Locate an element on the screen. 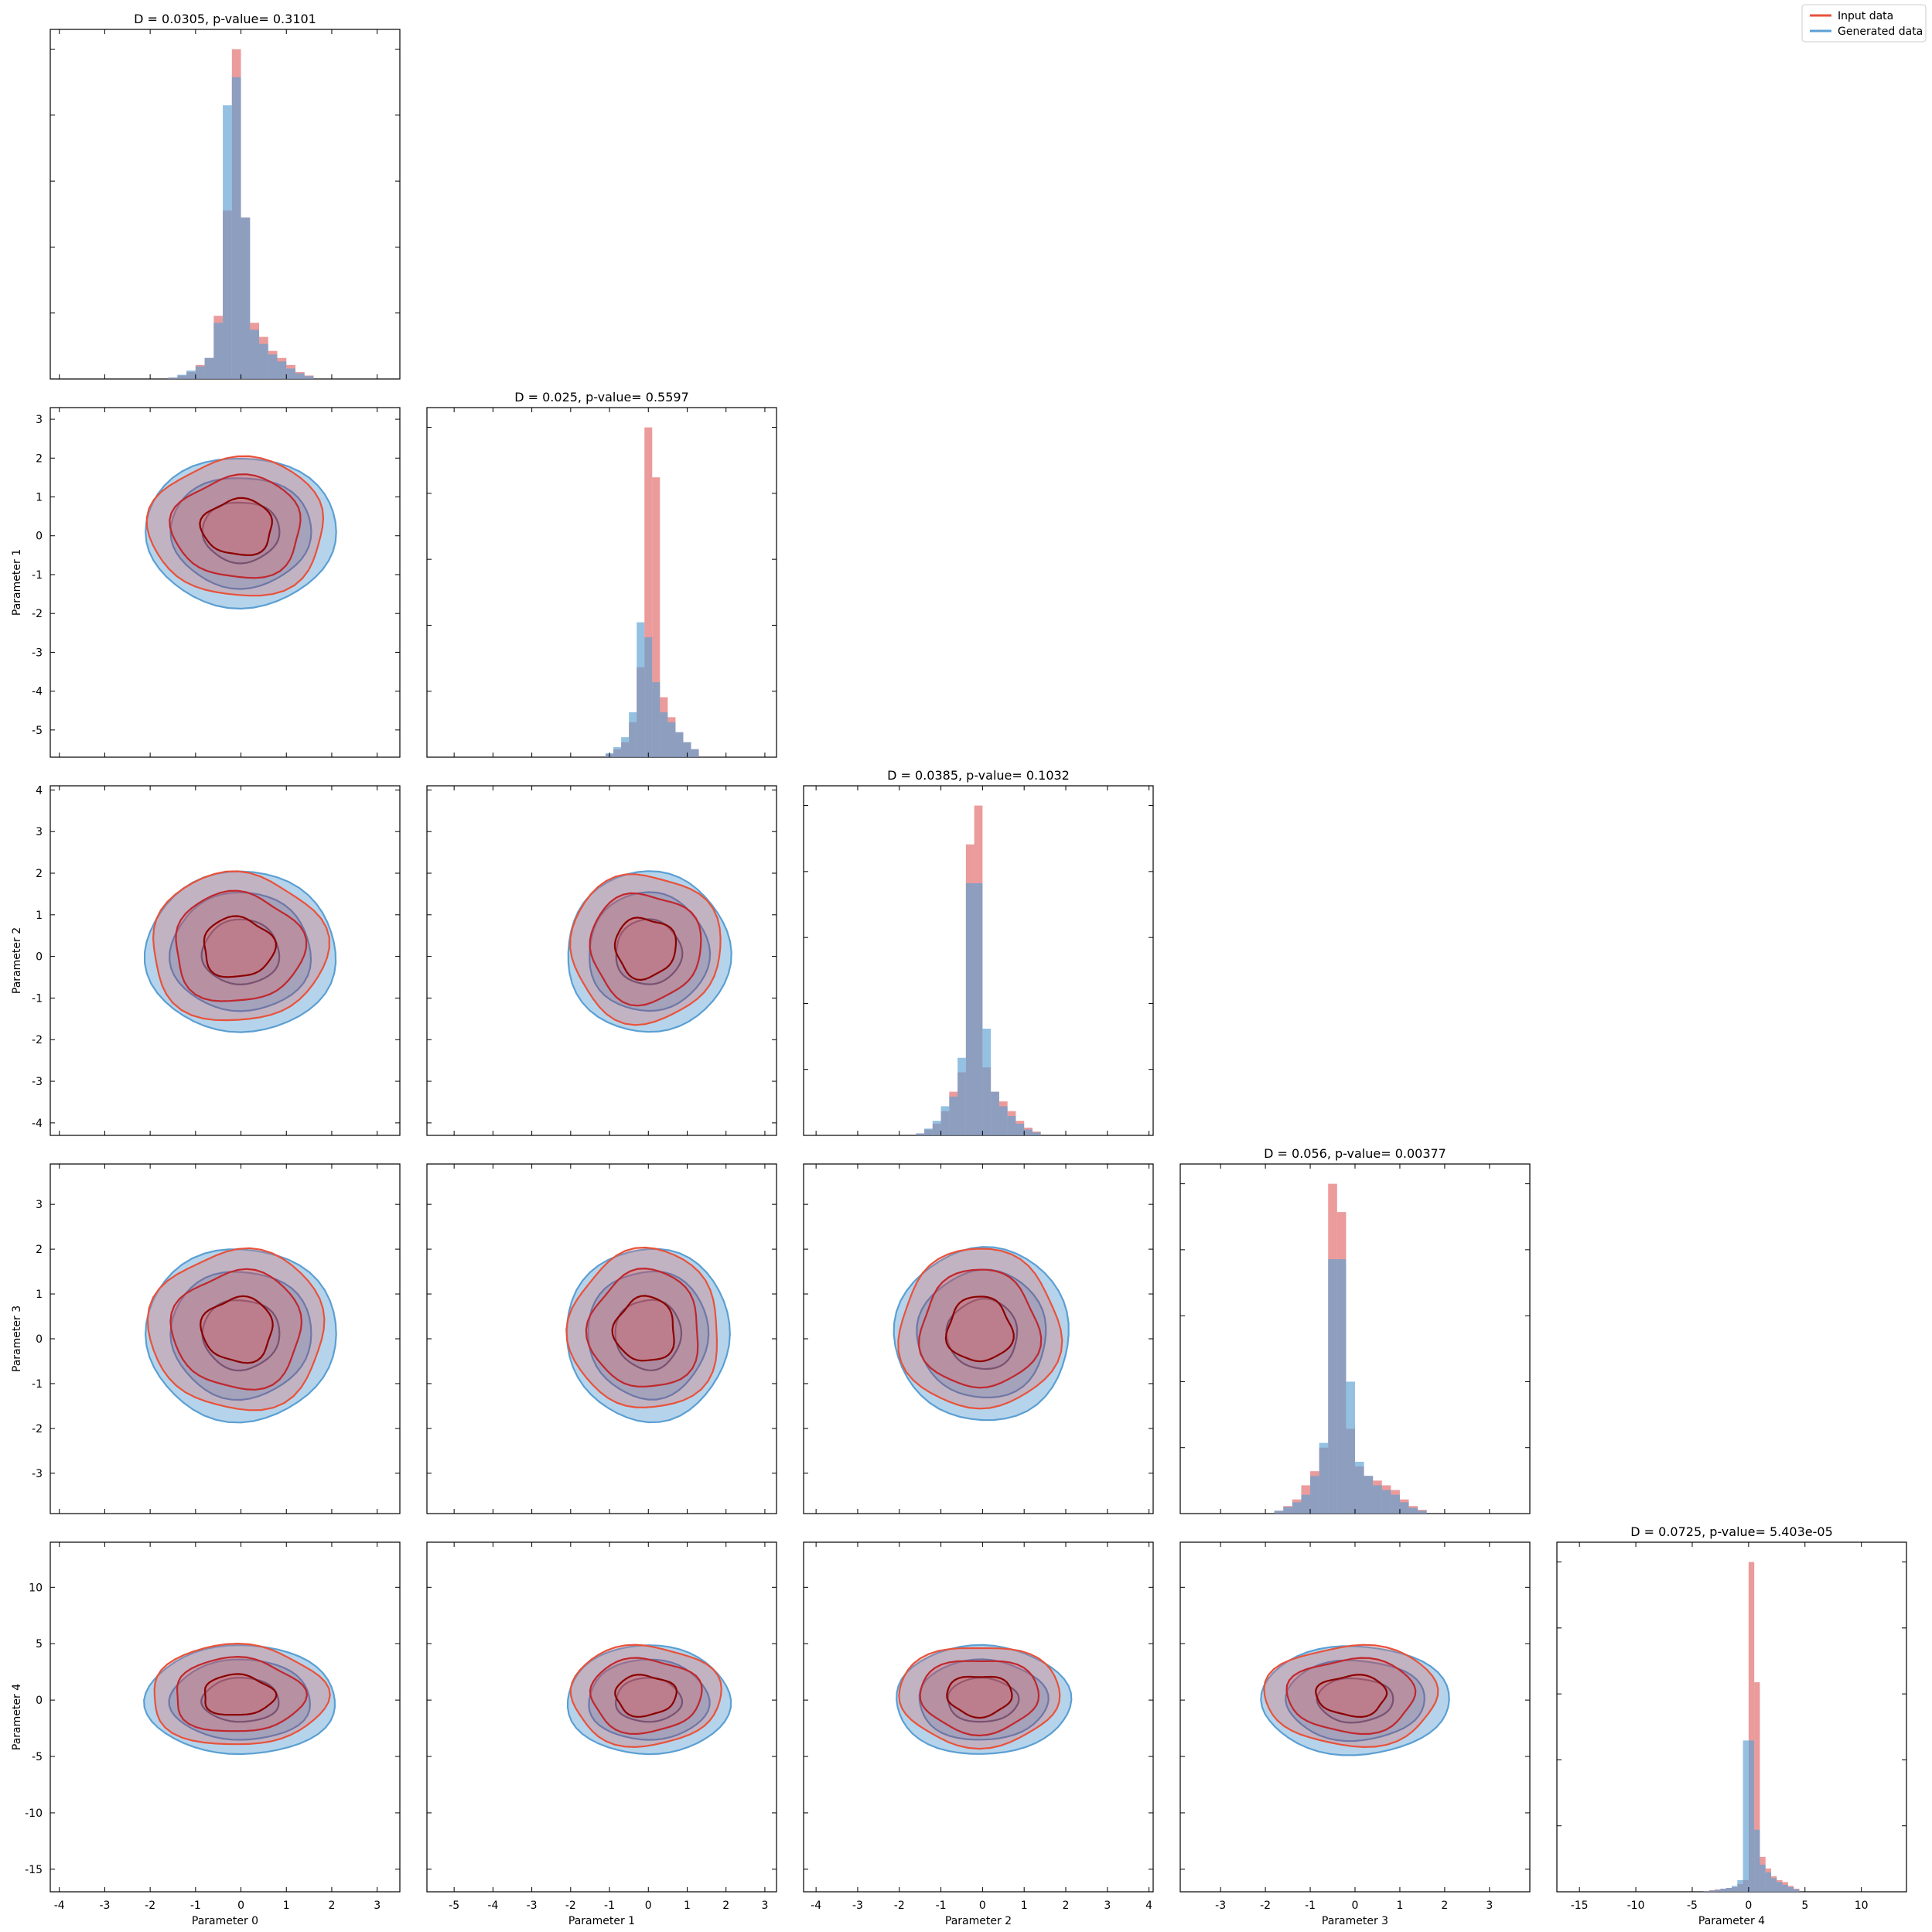 The height and width of the screenshot is (1932, 1932). contour-panel-4-3: -3 -2 -1 0 1 2 3 Parameter 3 is located at coordinates (1355, 1734).